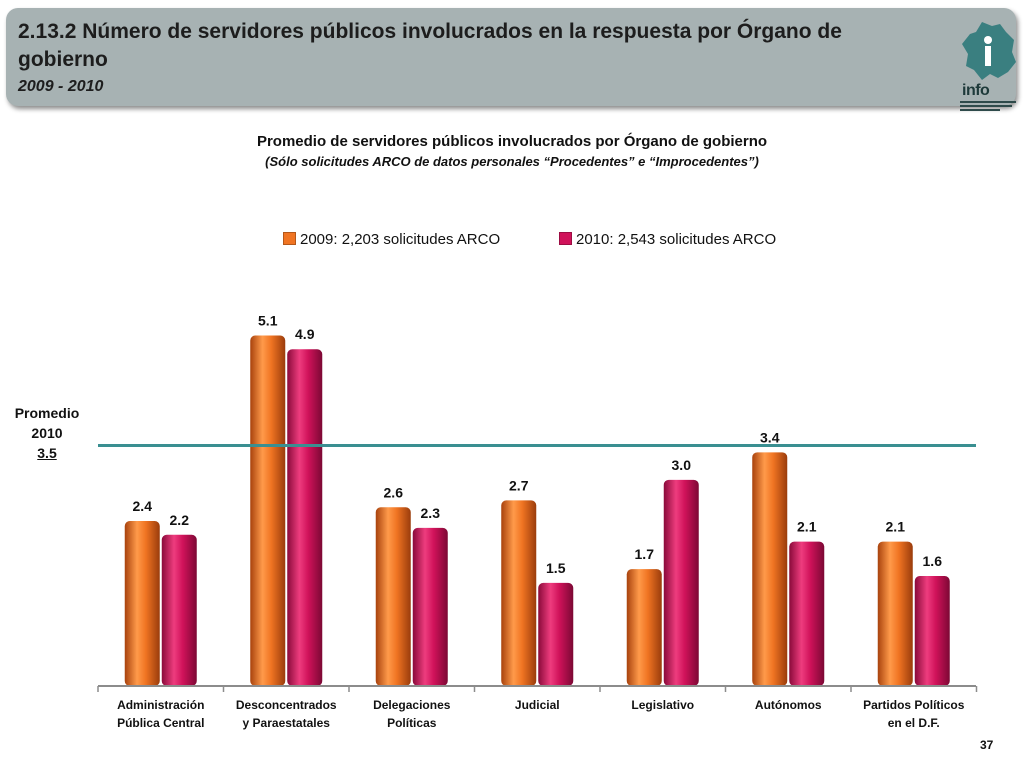  I want to click on data-label-2010-5: 2.1, so click(807, 527).